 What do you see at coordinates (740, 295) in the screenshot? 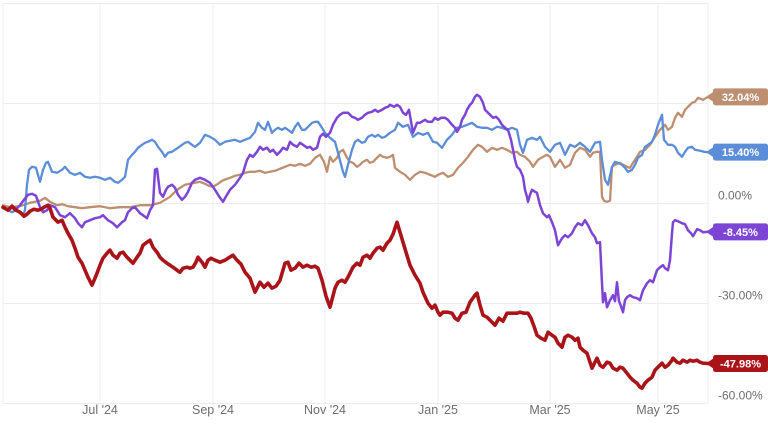
I see `y-axis-label: -30.00%` at bounding box center [740, 295].